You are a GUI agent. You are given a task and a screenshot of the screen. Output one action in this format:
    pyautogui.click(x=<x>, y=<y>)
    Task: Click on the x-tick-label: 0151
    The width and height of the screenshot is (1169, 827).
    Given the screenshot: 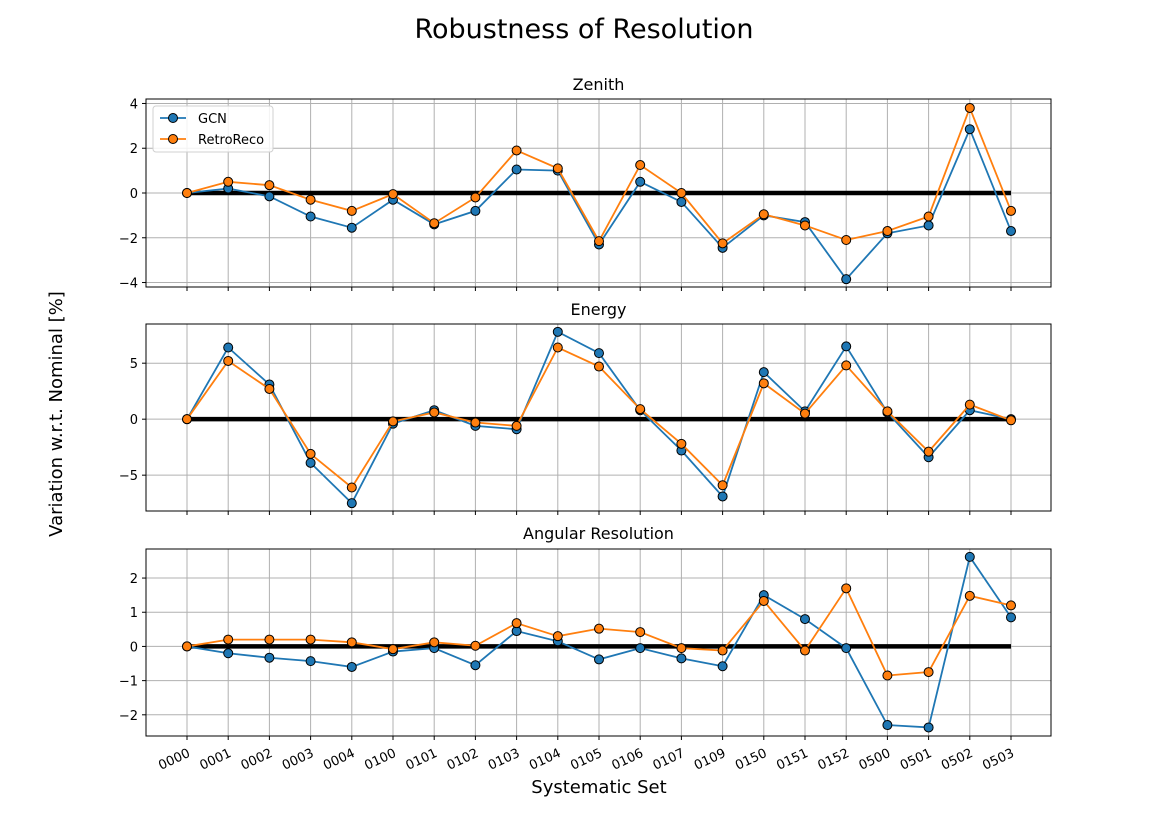 What is the action you would take?
    pyautogui.click(x=792, y=760)
    